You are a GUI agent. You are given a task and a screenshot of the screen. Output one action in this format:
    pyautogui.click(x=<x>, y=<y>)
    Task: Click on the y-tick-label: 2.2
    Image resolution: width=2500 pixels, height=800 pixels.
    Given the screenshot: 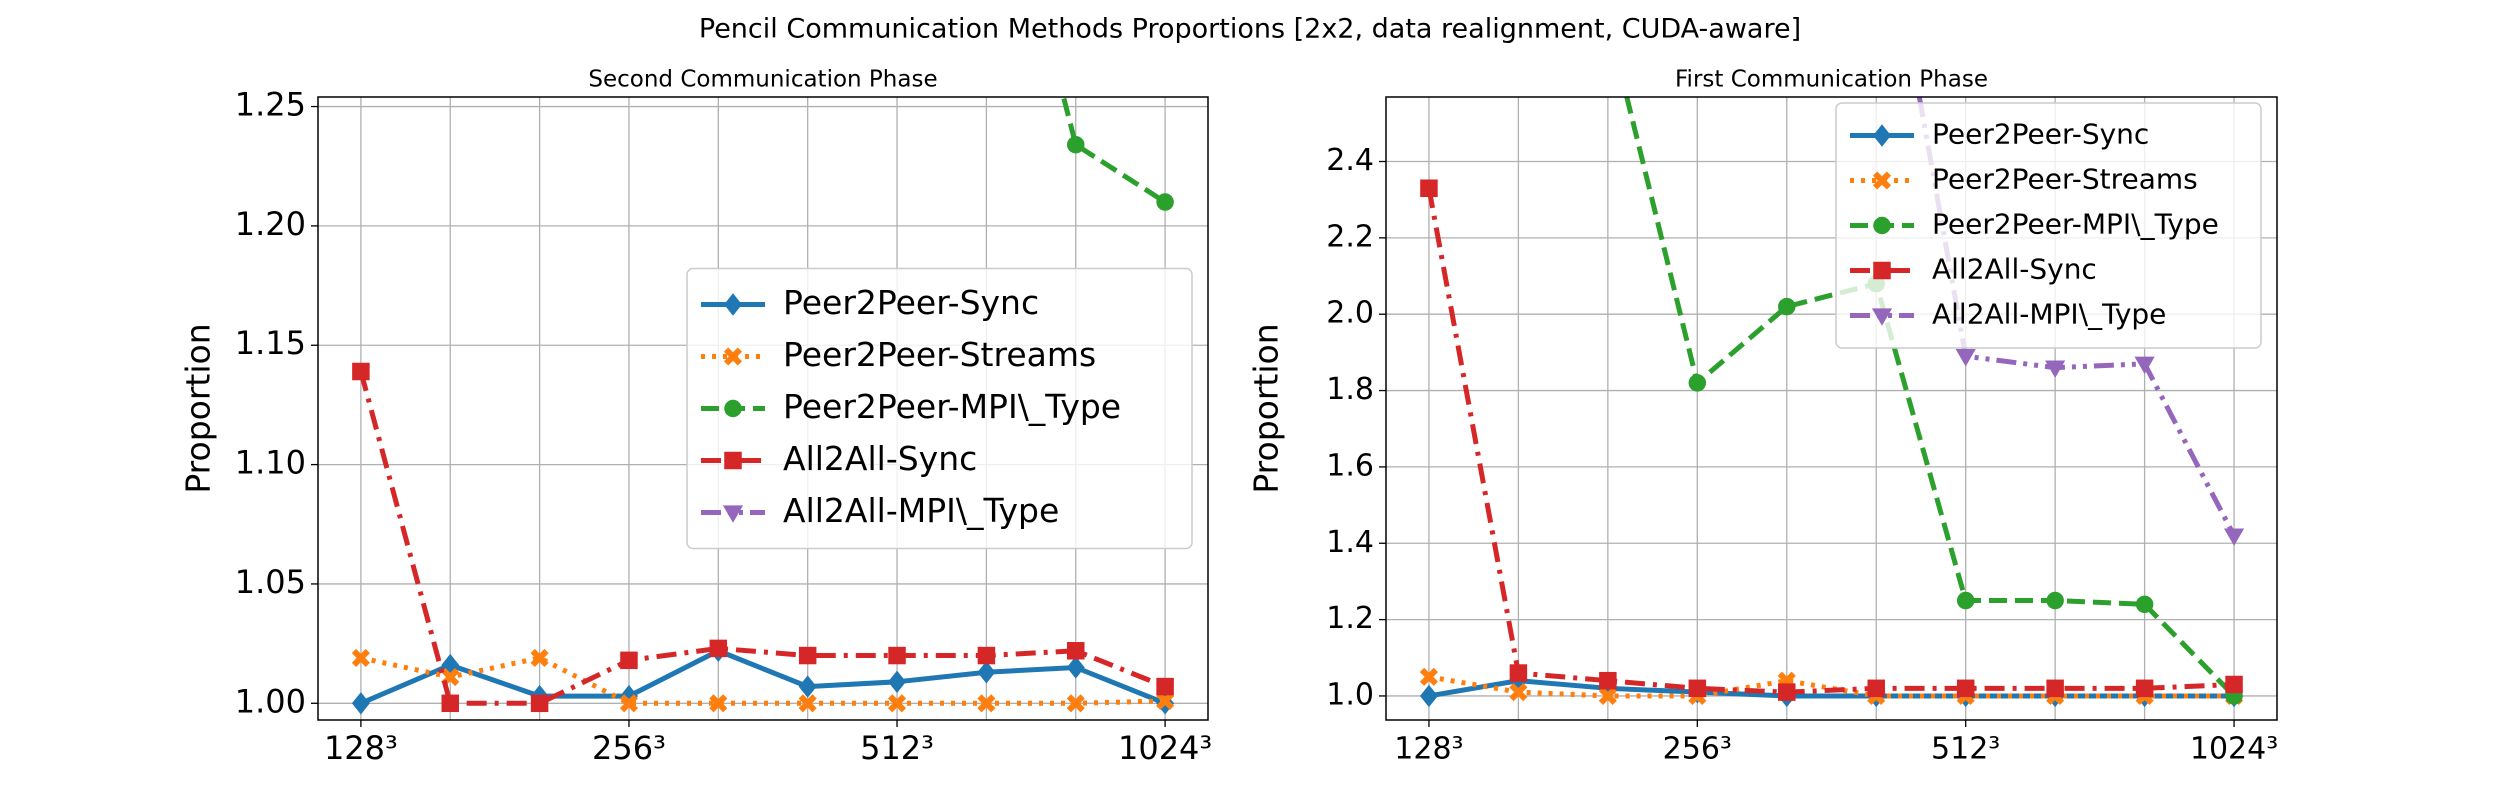 What is the action you would take?
    pyautogui.click(x=1350, y=236)
    